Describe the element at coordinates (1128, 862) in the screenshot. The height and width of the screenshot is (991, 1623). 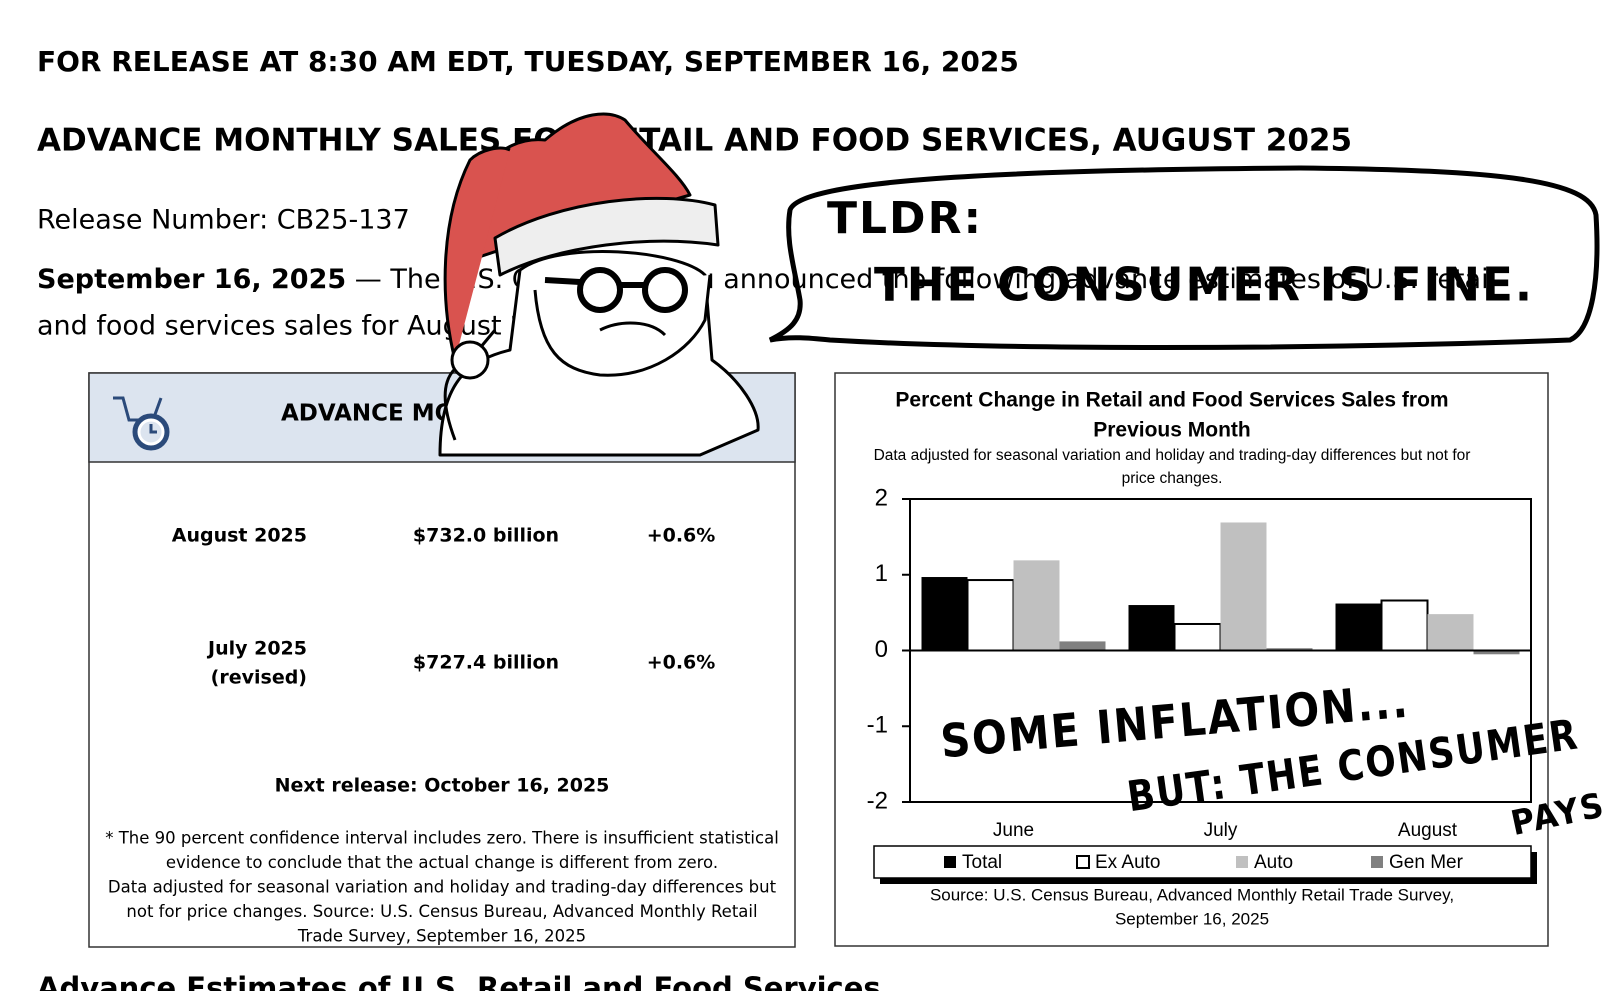
I see `legend-label: Ex Auto` at that location.